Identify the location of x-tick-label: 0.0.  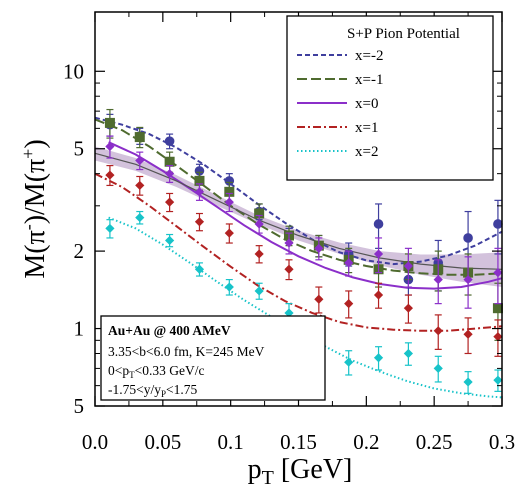
(95, 442).